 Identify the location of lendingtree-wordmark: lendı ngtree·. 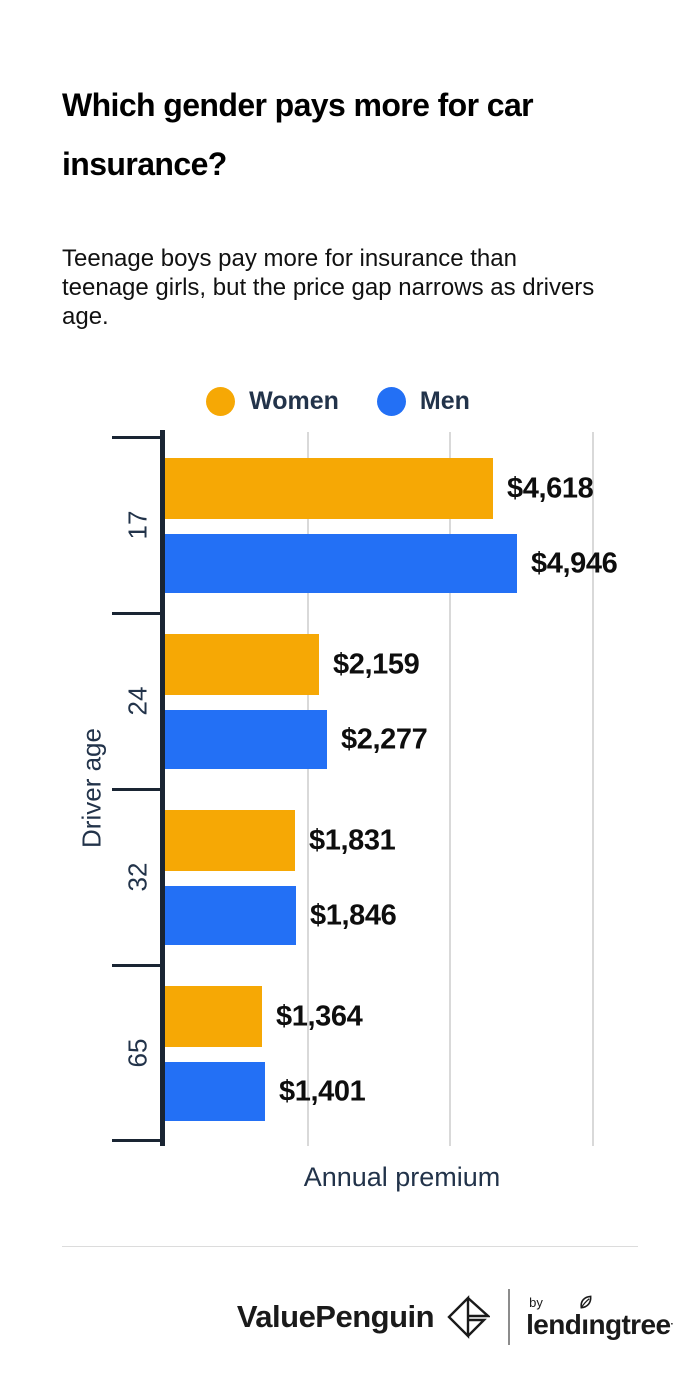
(600, 1317).